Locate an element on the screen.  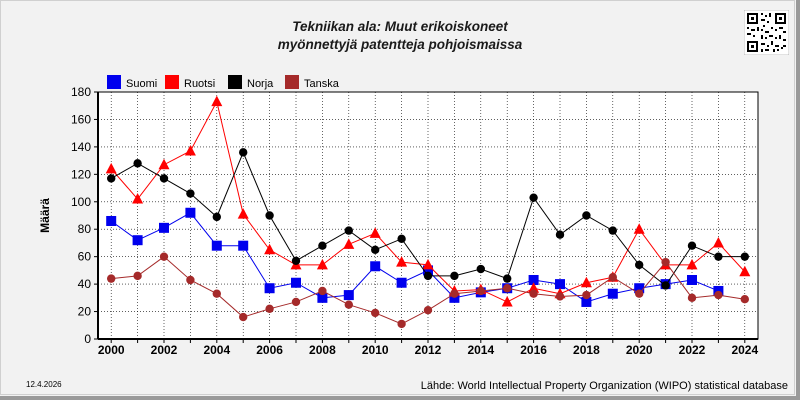
x-tick-label: 2014 is located at coordinates (480, 350).